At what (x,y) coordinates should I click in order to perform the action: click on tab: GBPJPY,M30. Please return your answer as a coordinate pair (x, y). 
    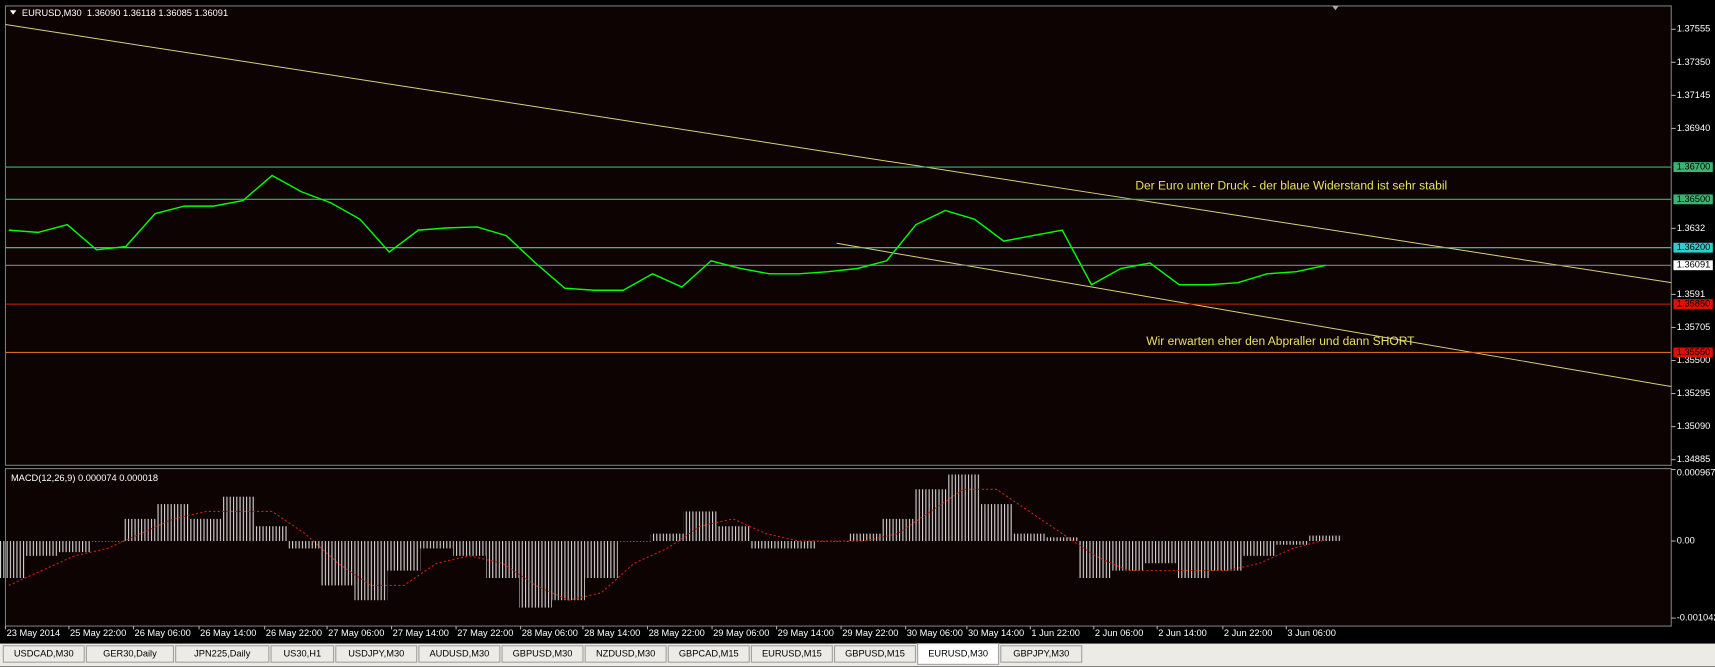
    Looking at the image, I should click on (1041, 654).